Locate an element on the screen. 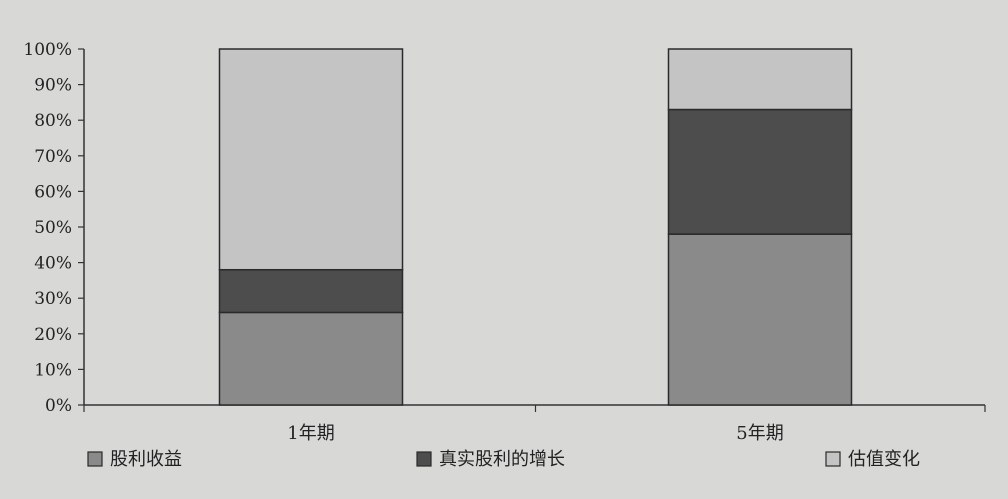  x-category-label: 5年期 is located at coordinates (759, 433).